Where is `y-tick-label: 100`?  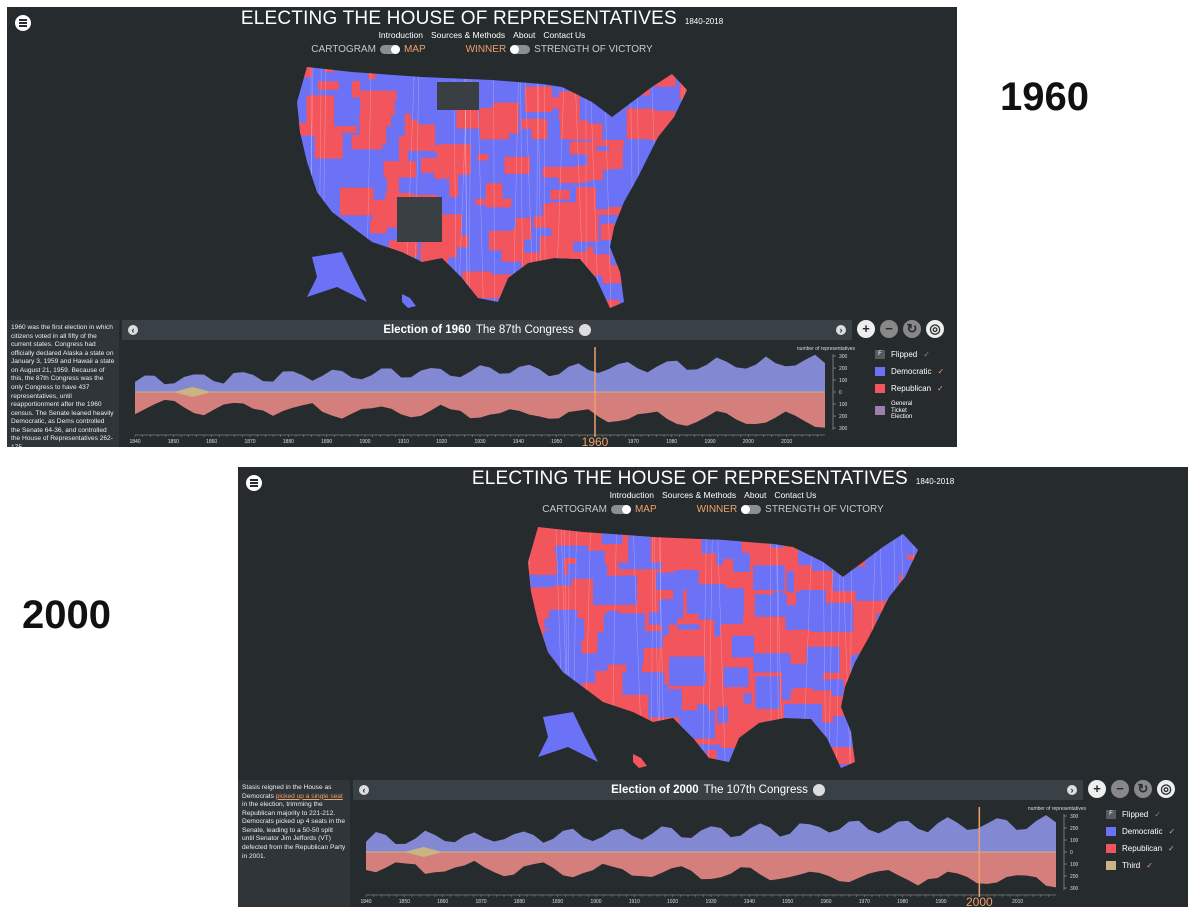 y-tick-label: 100 is located at coordinates (843, 405).